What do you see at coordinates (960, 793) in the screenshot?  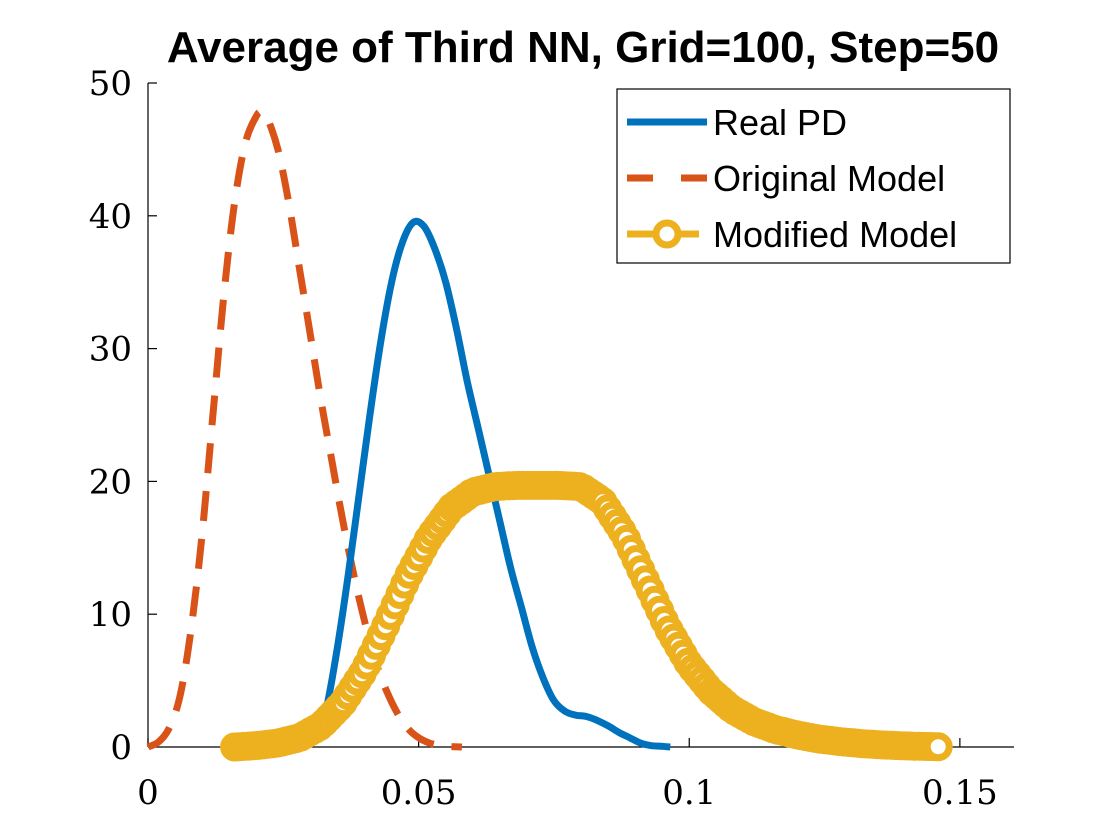 I see `x-tick-label: 0.15` at bounding box center [960, 793].